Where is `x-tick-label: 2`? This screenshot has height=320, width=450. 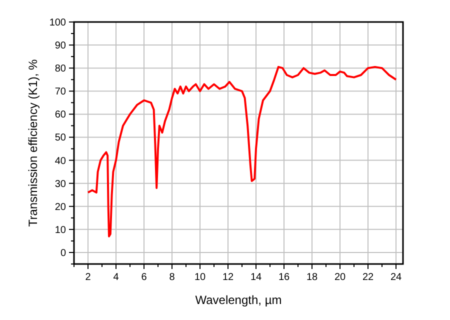 x-tick-label: 2 is located at coordinates (88, 277).